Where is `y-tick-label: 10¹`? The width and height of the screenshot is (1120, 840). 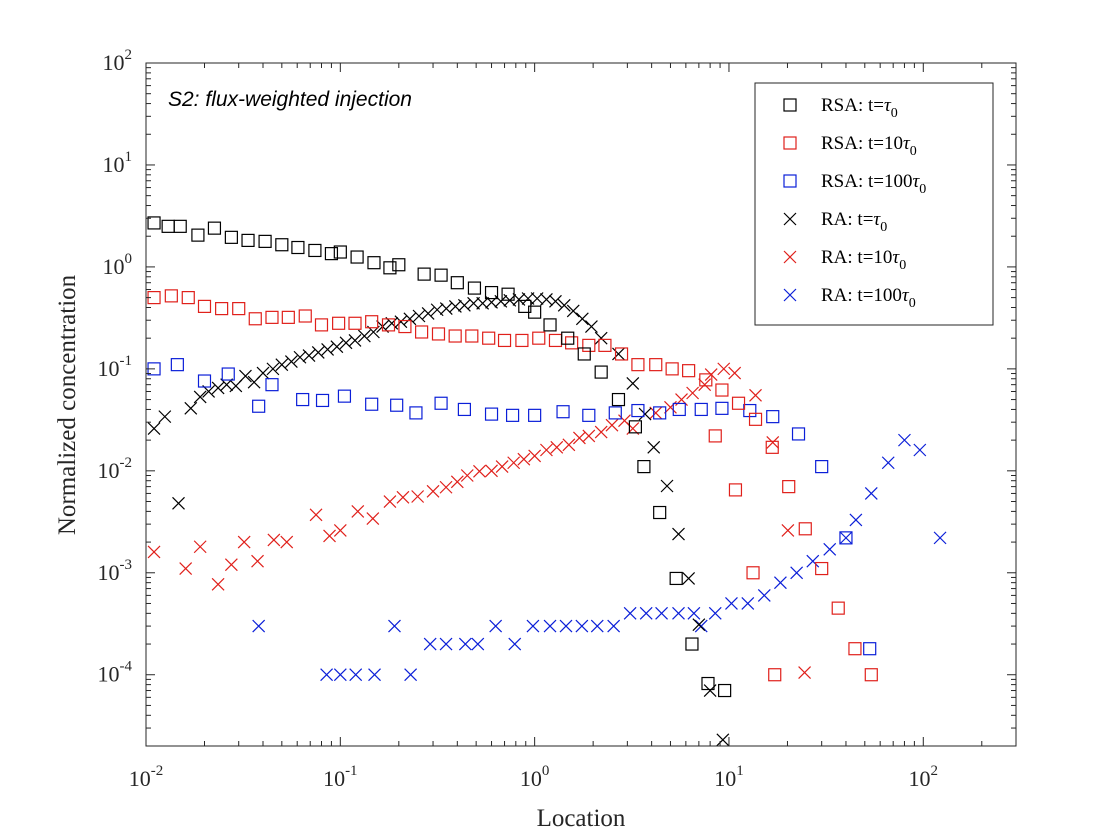 y-tick-label: 10¹ is located at coordinates (118, 163).